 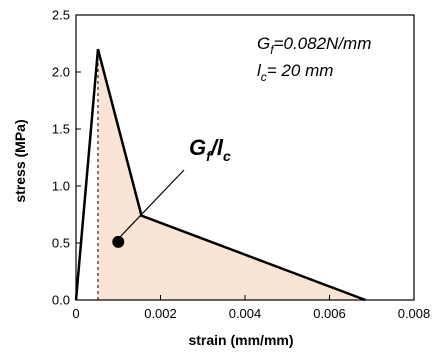 I want to click on y-tick-label: 2.0, so click(x=61, y=72).